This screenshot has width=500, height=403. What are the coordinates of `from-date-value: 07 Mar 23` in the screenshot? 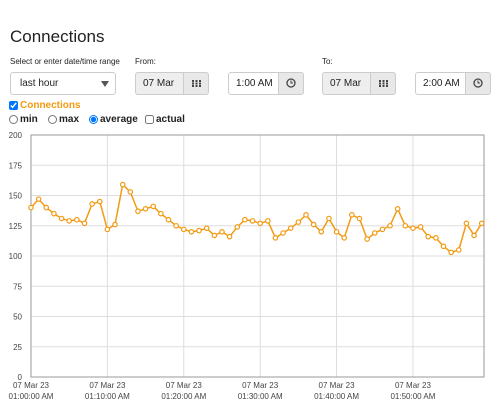 It's located at (159, 83).